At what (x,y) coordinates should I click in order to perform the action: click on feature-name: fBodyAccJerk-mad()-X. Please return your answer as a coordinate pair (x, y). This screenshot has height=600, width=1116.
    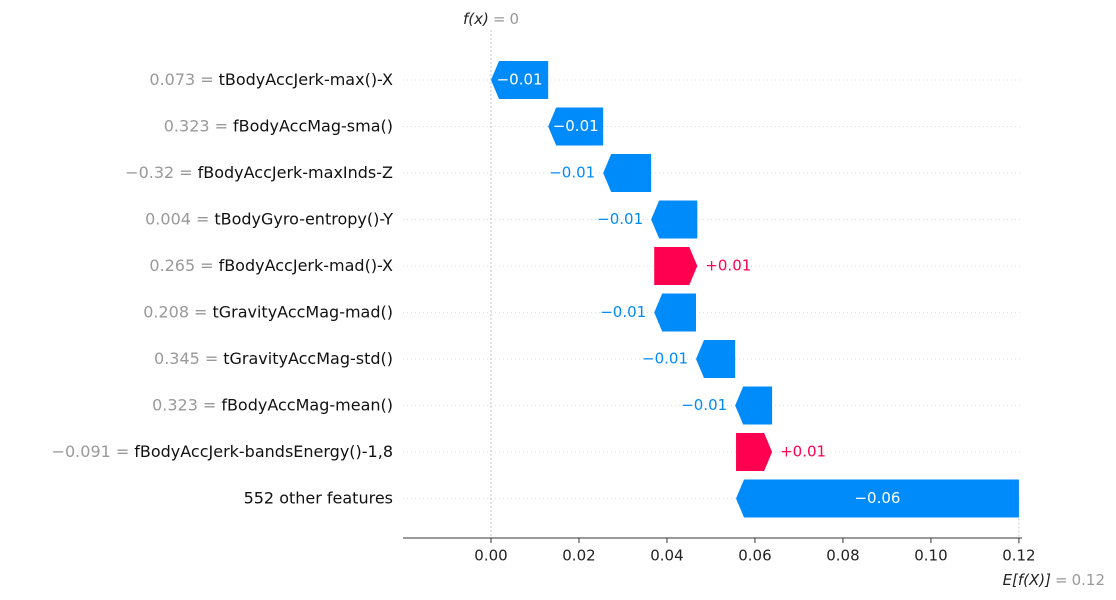
    Looking at the image, I should click on (306, 265).